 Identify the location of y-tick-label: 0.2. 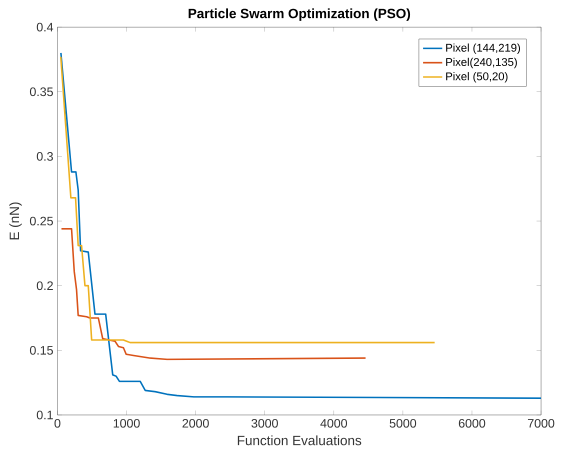
(44, 286).